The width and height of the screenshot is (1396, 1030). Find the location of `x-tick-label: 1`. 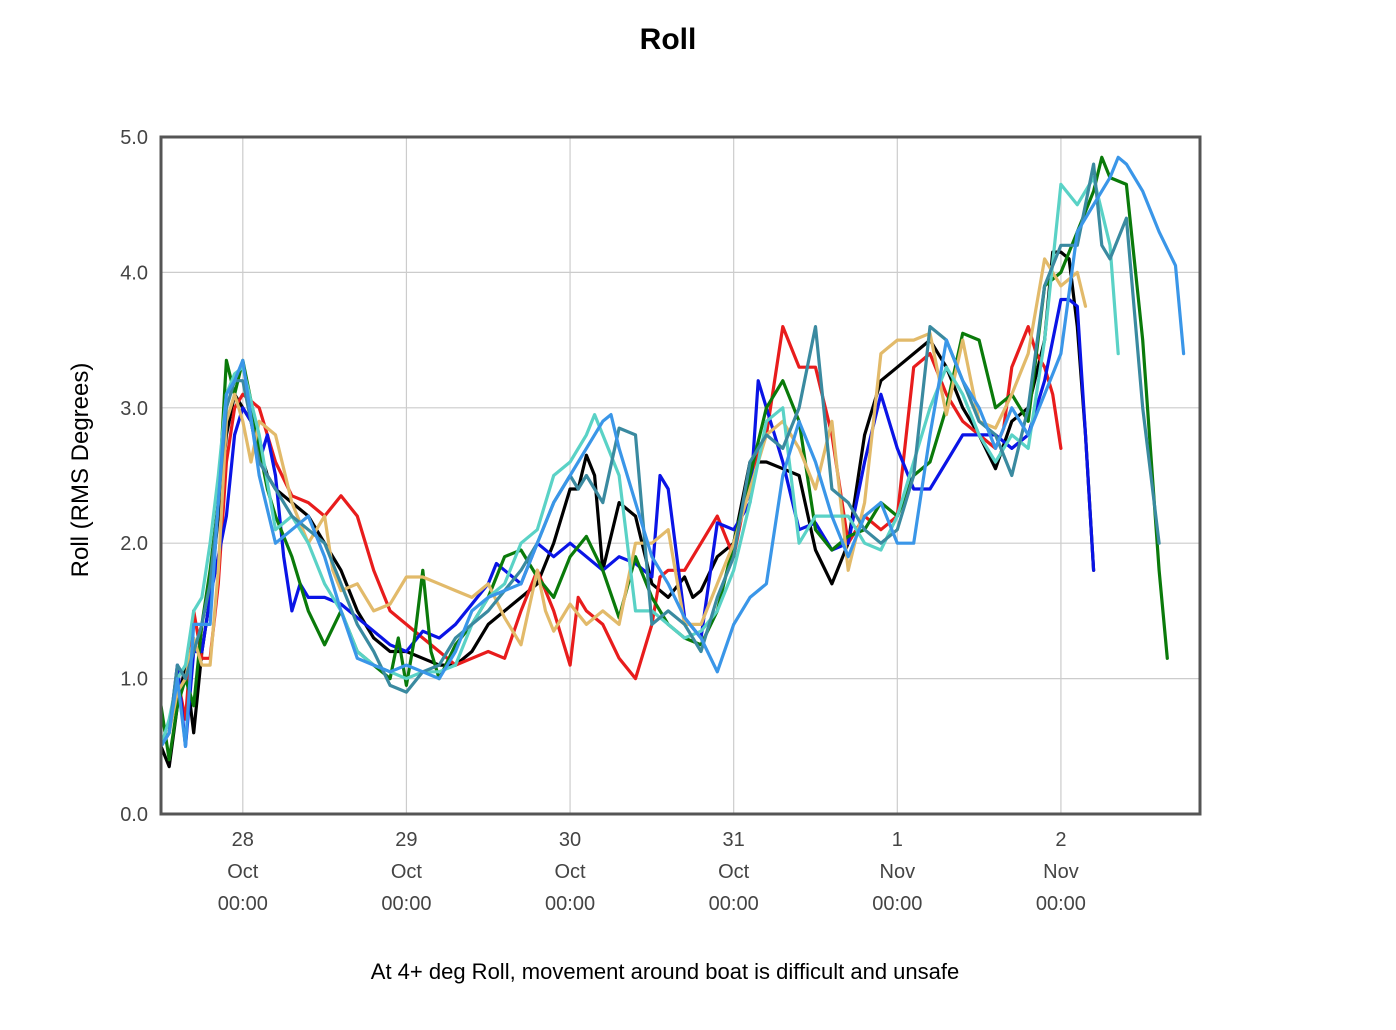

x-tick-label: 1 is located at coordinates (897, 840).